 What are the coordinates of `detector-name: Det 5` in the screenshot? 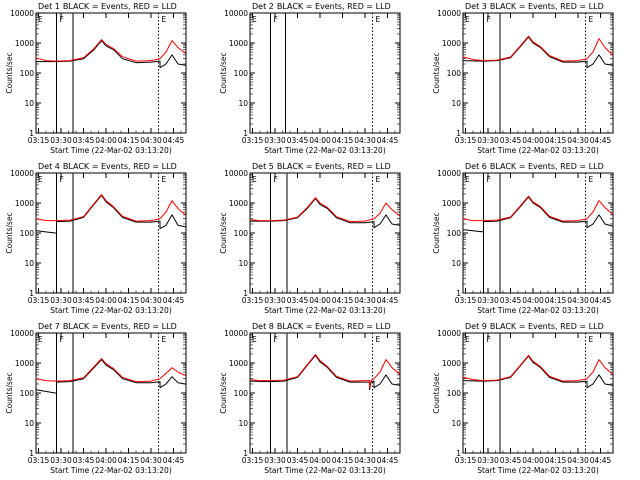 It's located at (263, 166).